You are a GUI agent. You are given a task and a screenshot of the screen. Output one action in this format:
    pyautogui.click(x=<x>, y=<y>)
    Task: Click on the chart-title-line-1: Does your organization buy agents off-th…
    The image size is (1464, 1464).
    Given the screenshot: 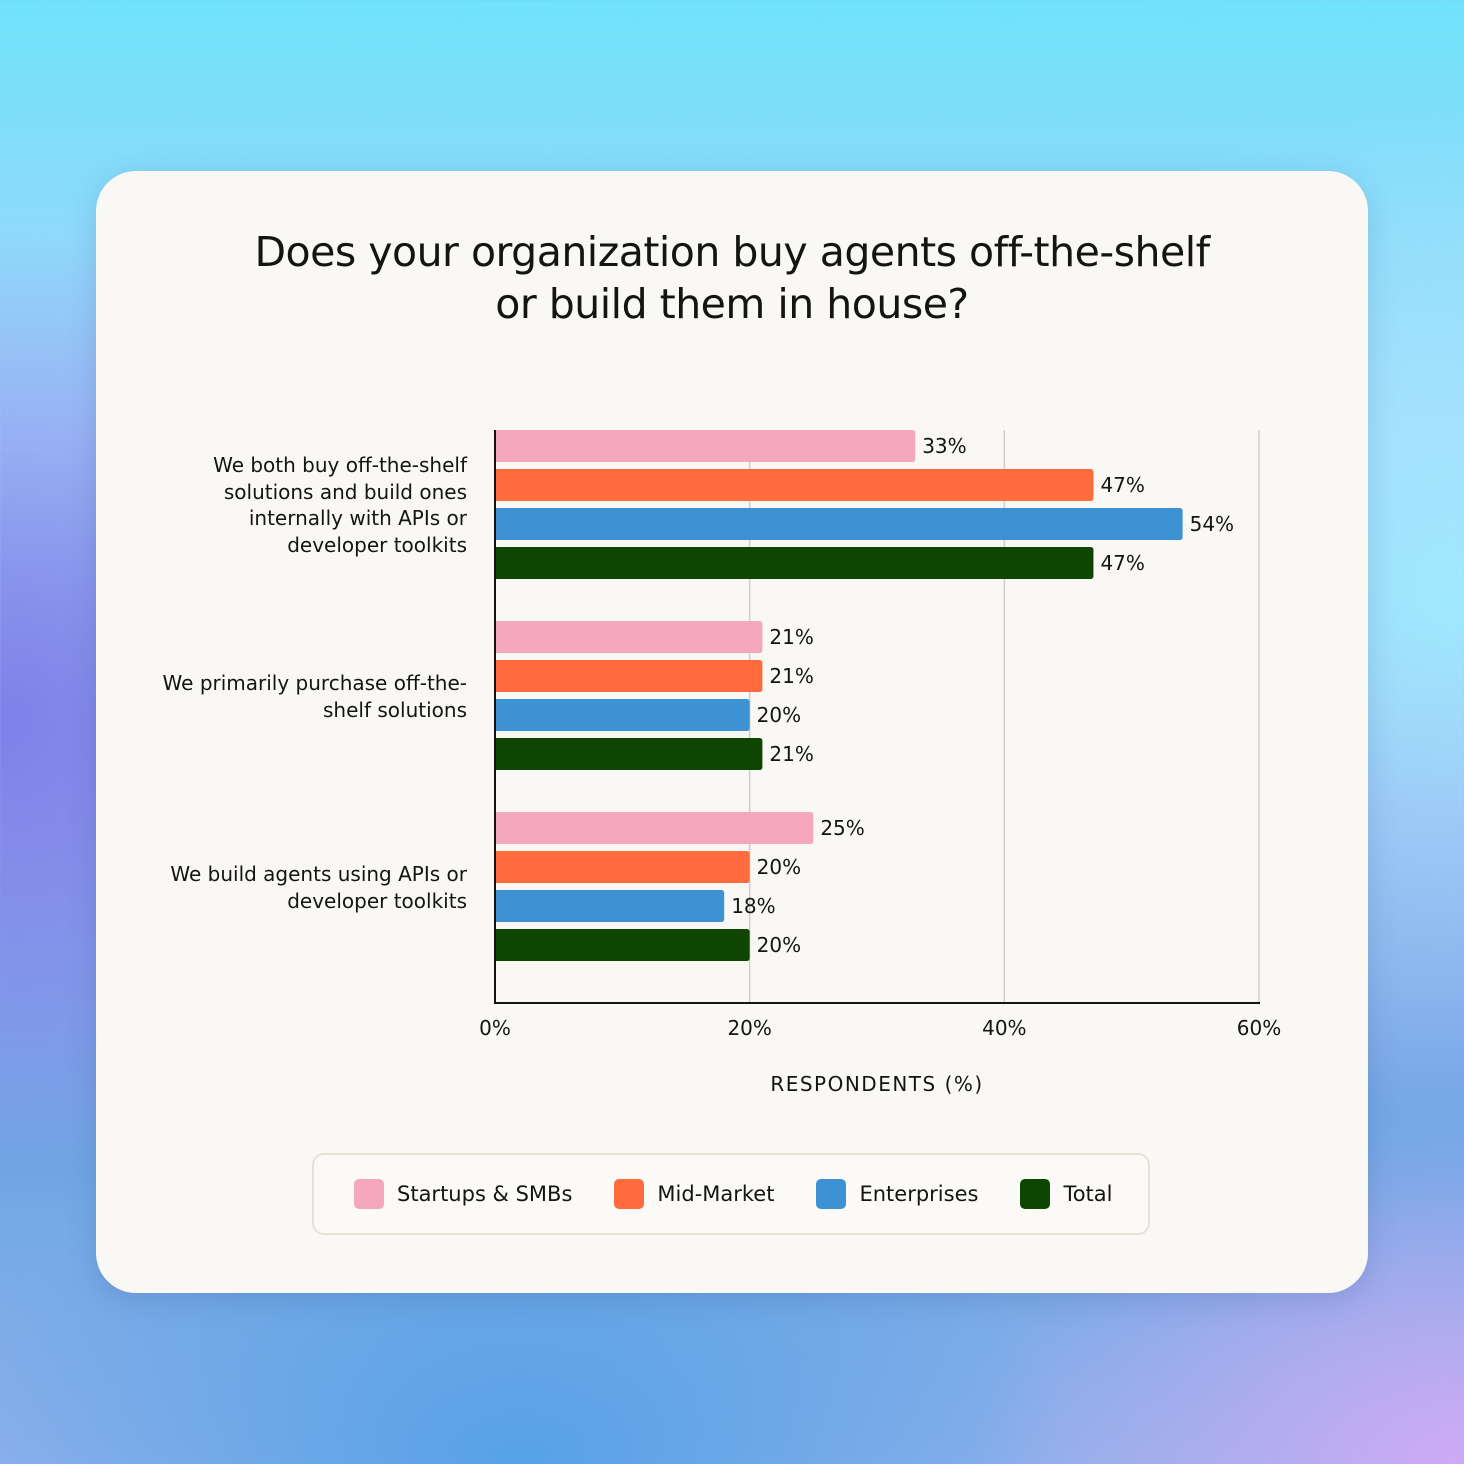 What is the action you would take?
    pyautogui.click(x=732, y=252)
    